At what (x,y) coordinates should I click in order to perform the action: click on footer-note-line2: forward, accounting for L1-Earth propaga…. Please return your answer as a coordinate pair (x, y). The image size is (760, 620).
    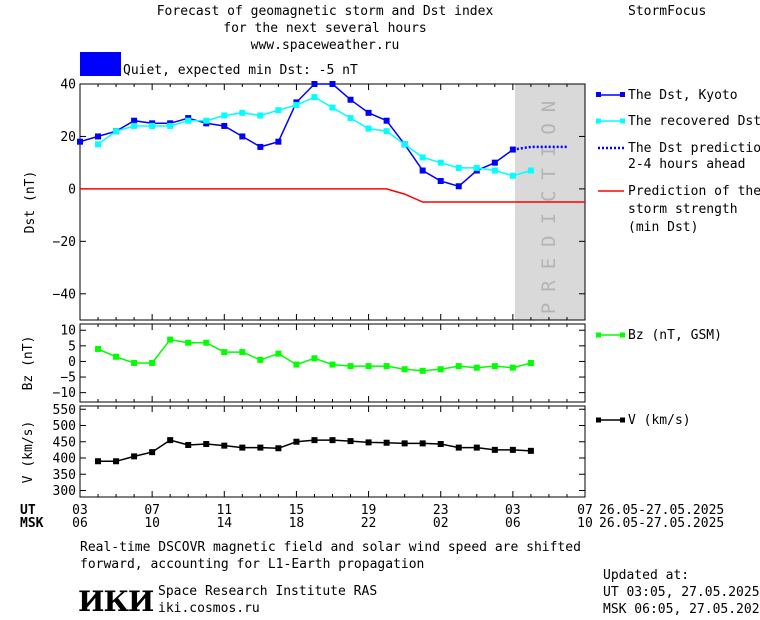
    Looking at the image, I should click on (252, 564).